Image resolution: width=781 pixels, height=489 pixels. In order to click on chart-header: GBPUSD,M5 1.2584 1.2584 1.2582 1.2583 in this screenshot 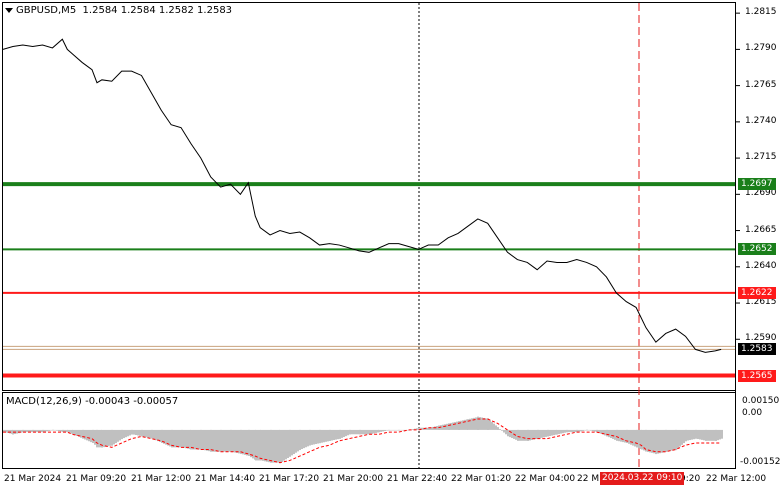, I will do `click(124, 11)`.